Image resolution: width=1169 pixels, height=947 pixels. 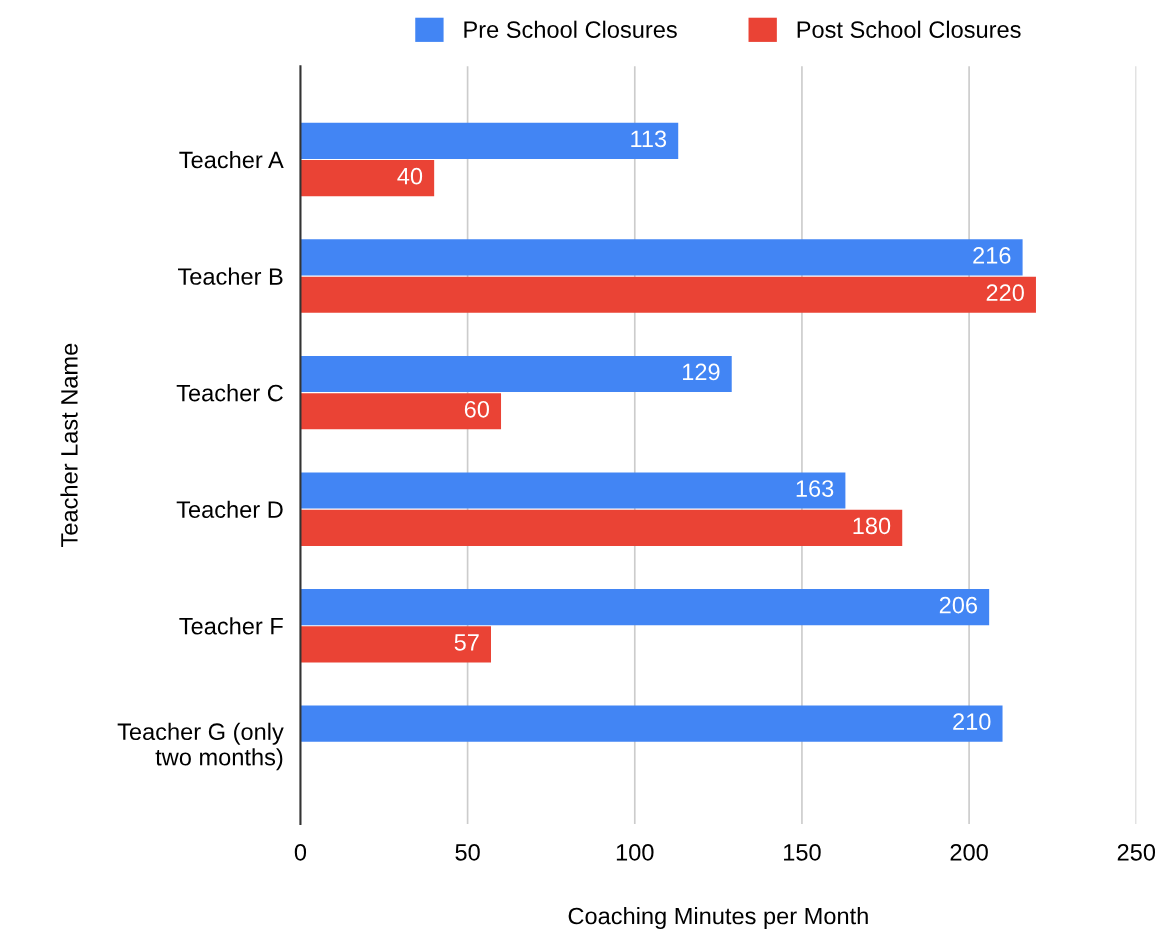 I want to click on data-label: 216, so click(x=992, y=255).